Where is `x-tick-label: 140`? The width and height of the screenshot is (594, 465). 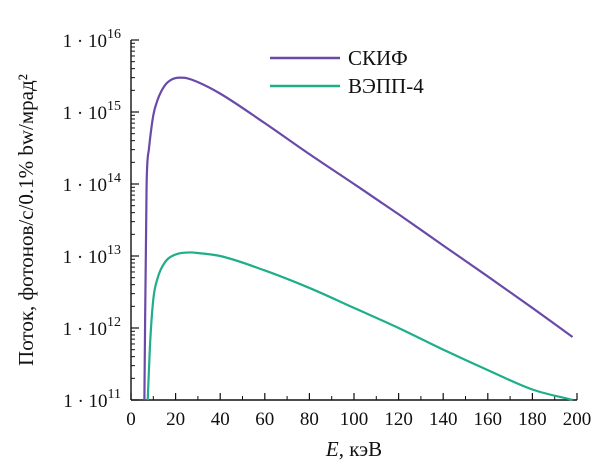
x-tick-label: 140 is located at coordinates (443, 419).